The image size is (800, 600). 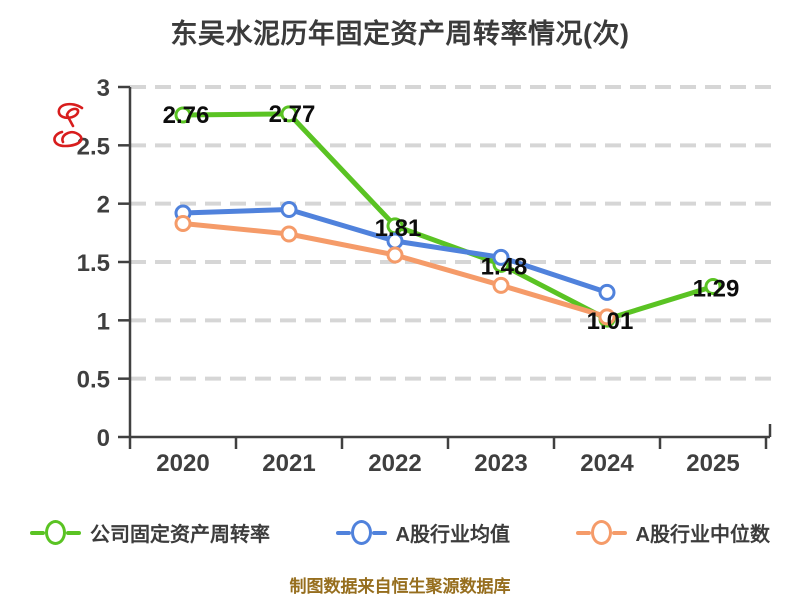 I want to click on y-axis-tick-label: 0, so click(x=103, y=438).